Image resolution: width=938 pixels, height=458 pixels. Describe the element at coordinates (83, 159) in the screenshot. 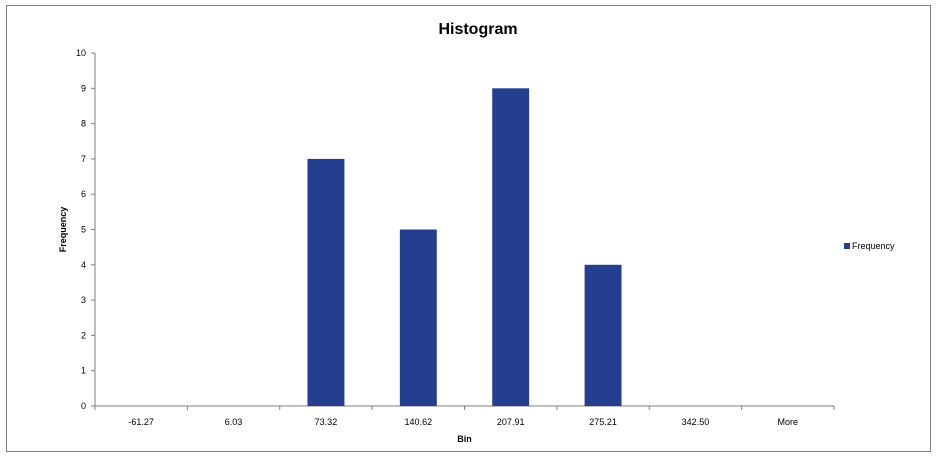

I see `y-tick-label: 7` at that location.